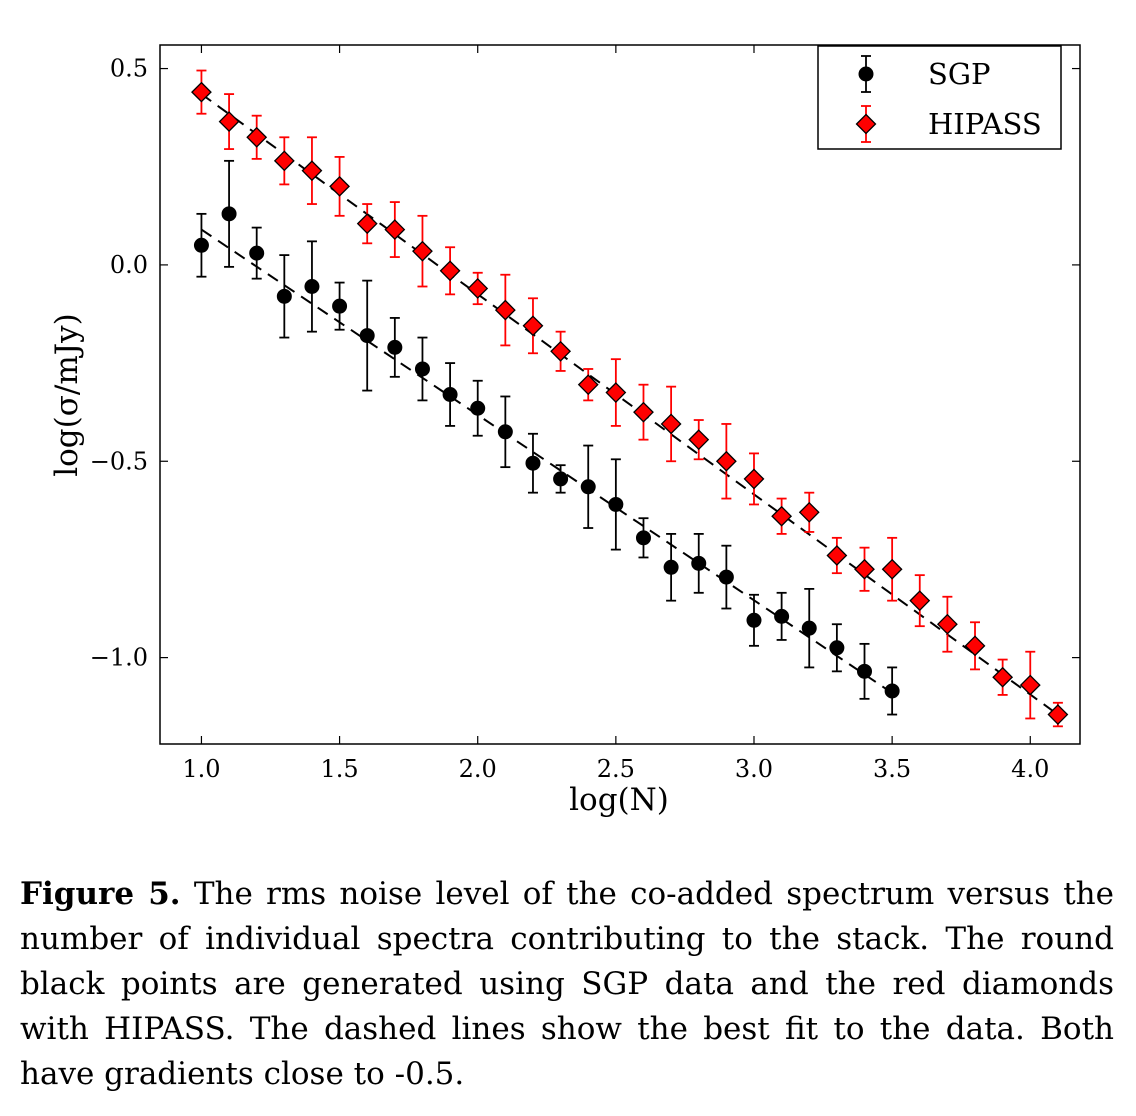 The image size is (1136, 1116). What do you see at coordinates (339, 769) in the screenshot?
I see `x-tick-label: 1.5` at bounding box center [339, 769].